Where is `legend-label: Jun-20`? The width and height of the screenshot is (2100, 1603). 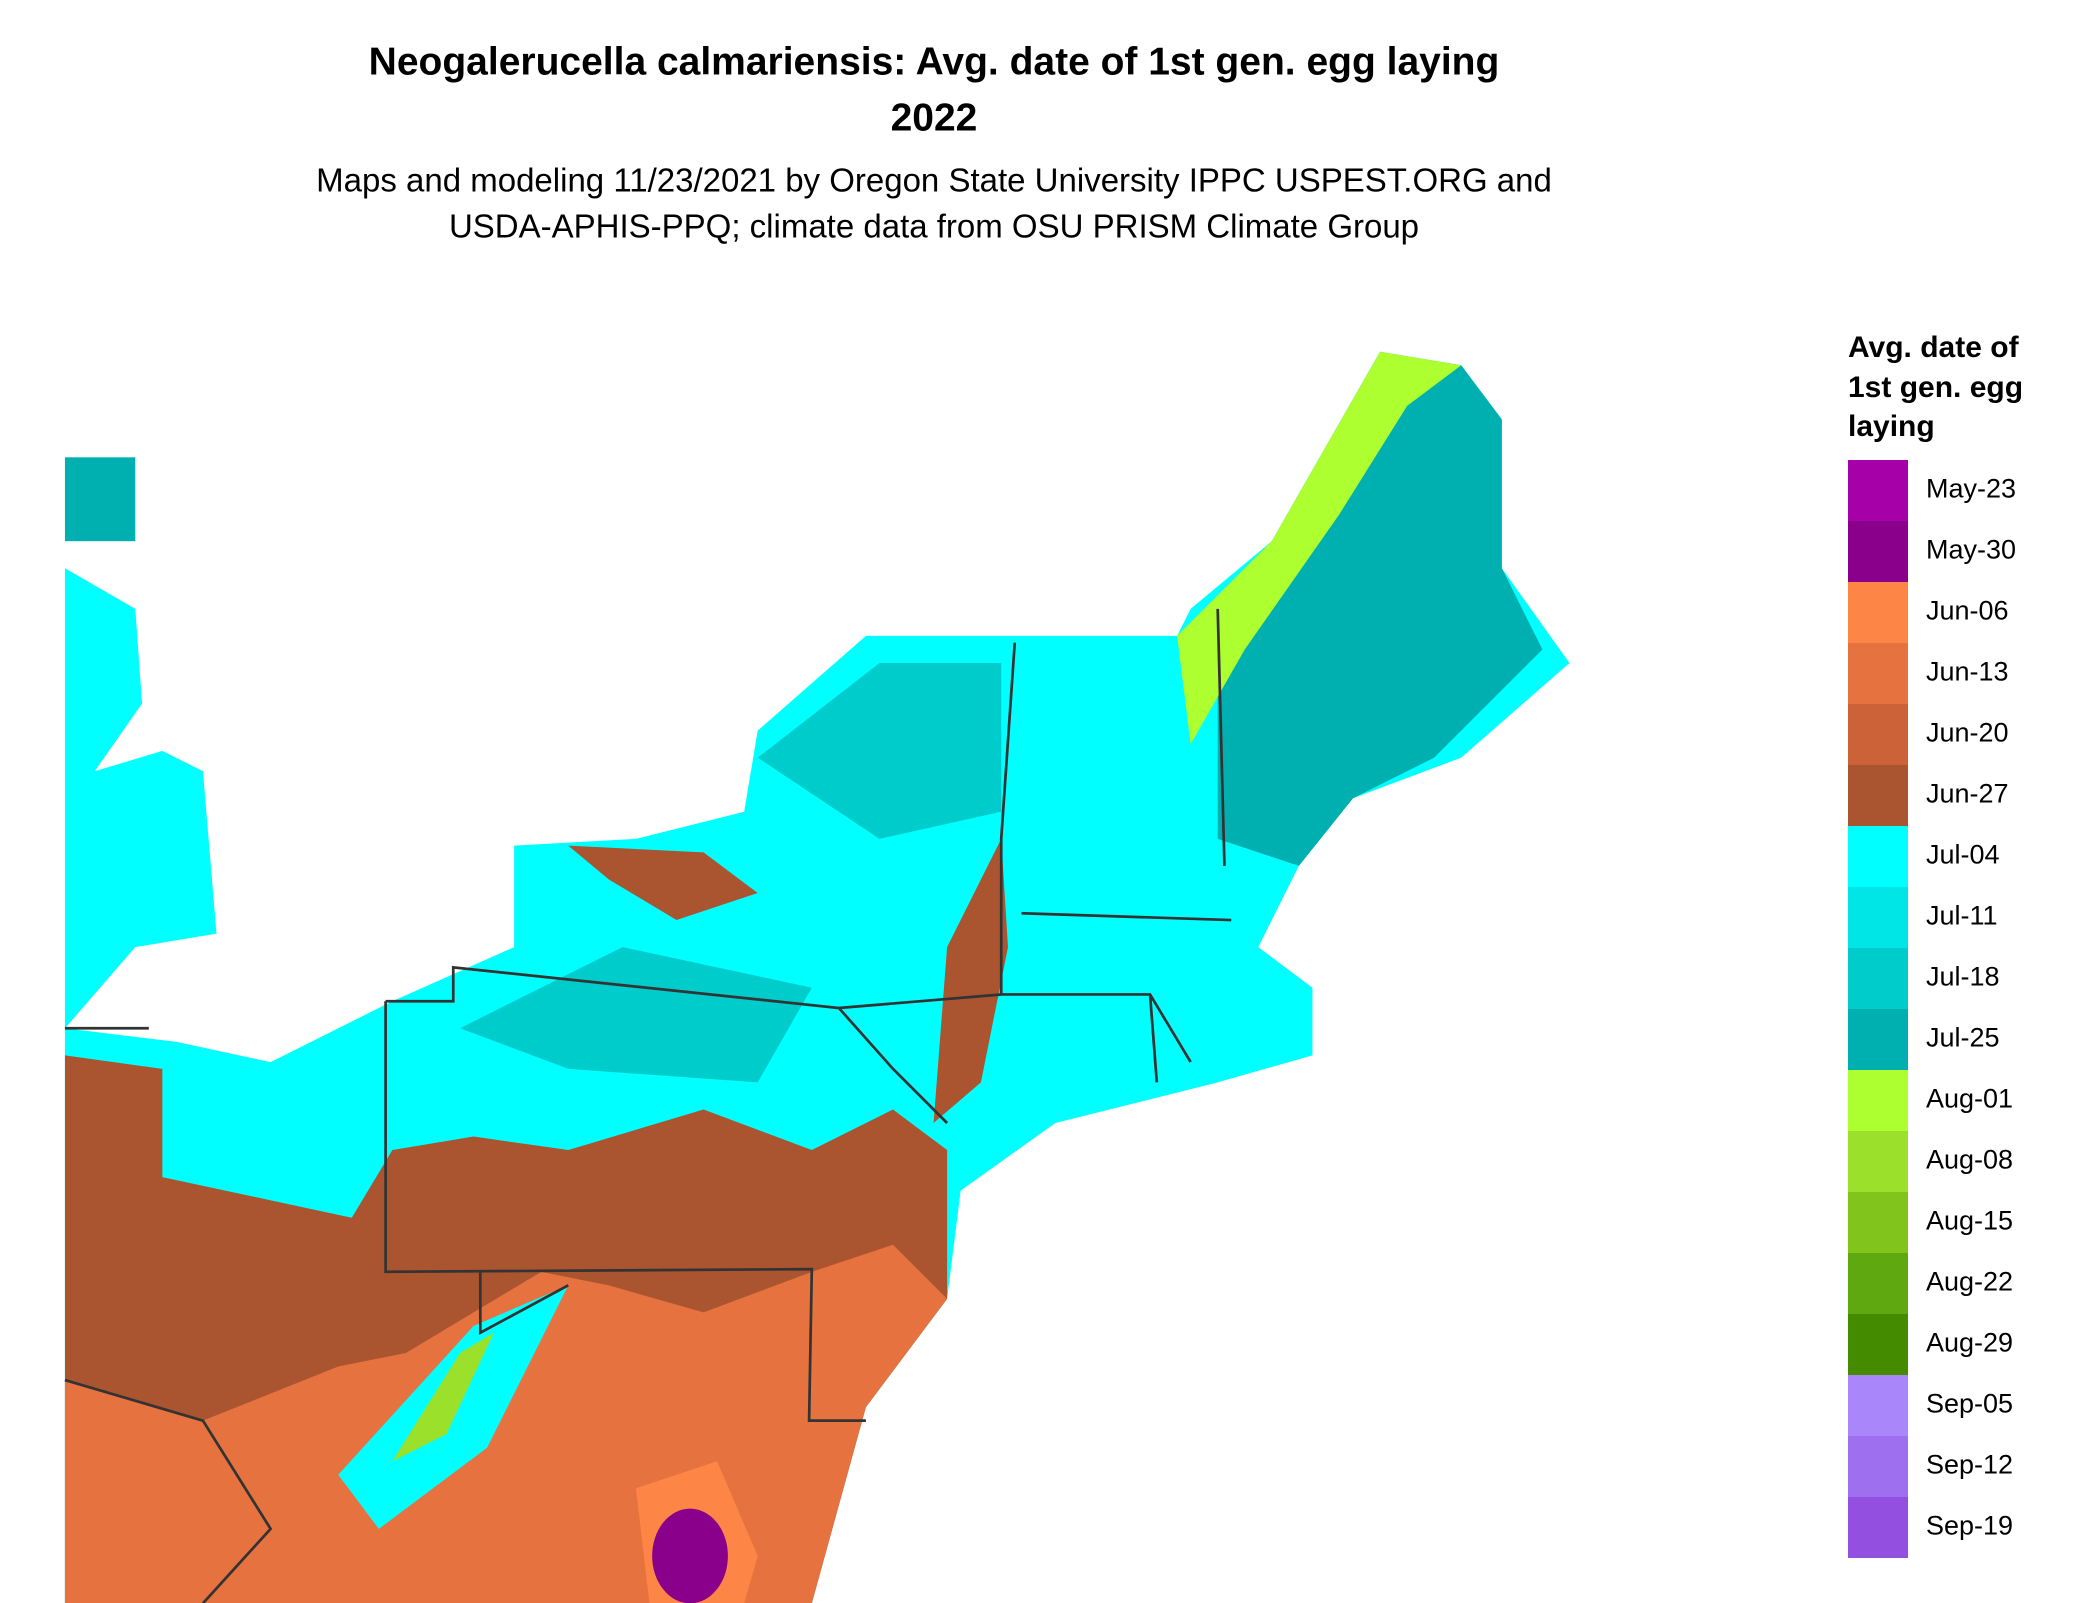 legend-label: Jun-20 is located at coordinates (1967, 733).